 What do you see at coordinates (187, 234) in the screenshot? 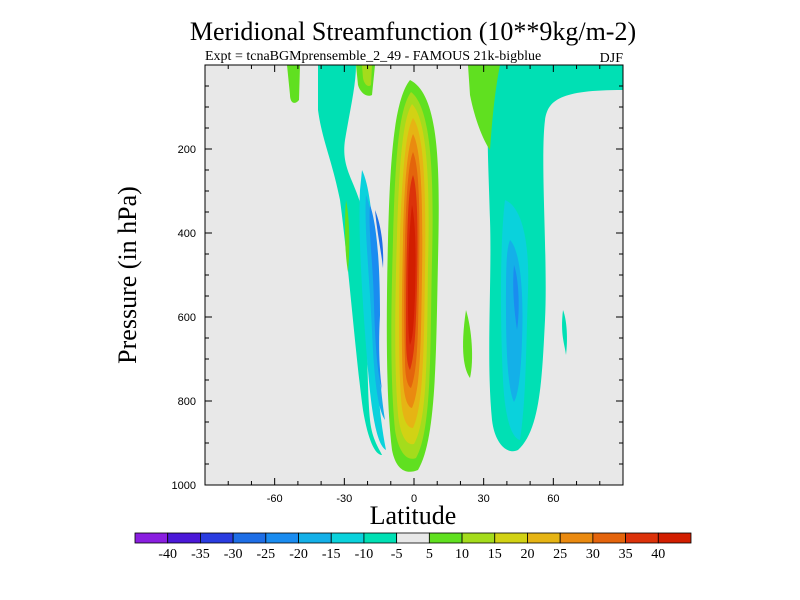
I see `y-tick-label: 400` at bounding box center [187, 234].